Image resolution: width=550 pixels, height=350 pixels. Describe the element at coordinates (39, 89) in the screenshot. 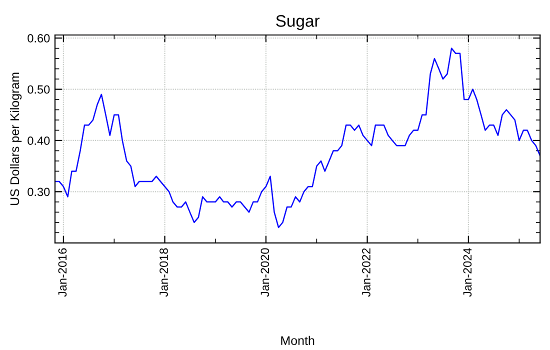

I see `y-tick-label: 0.50` at that location.